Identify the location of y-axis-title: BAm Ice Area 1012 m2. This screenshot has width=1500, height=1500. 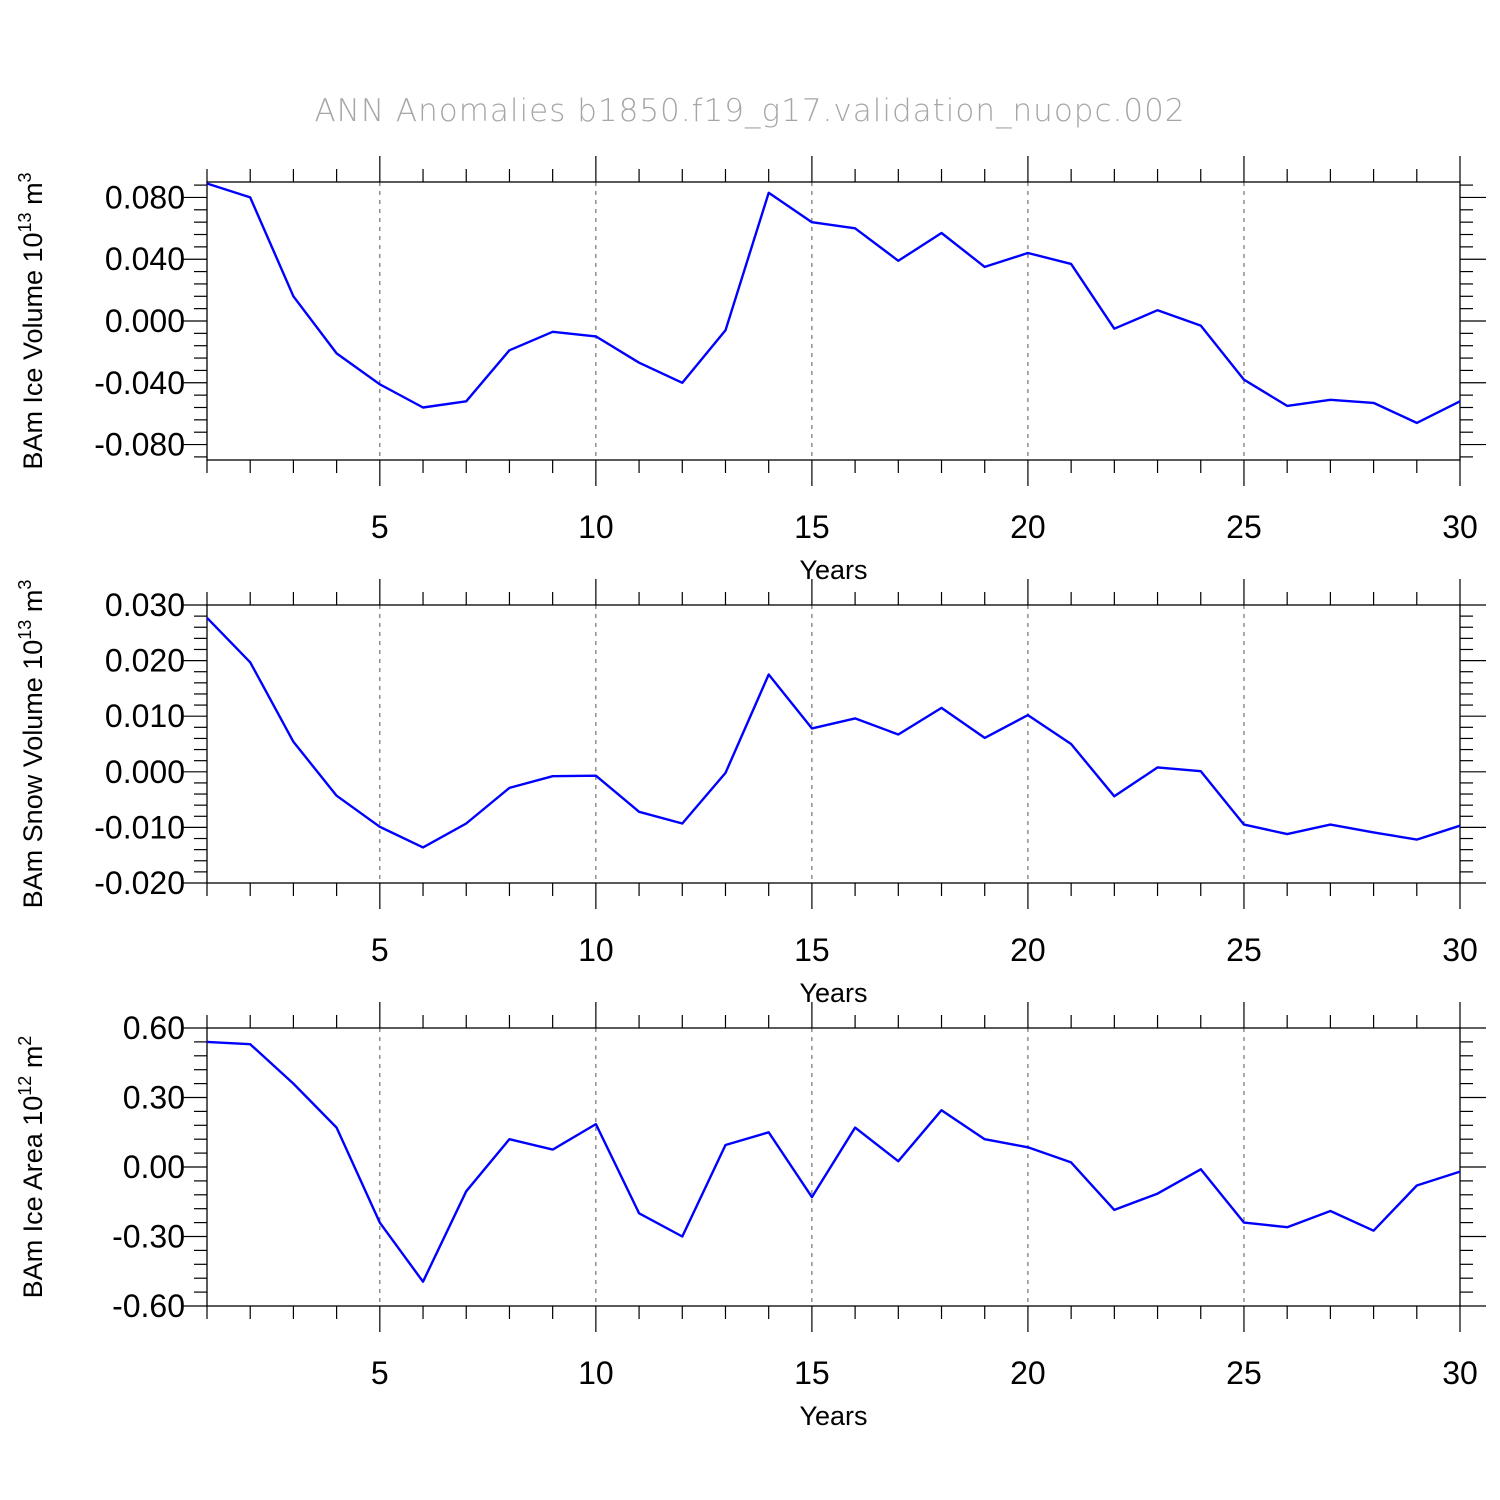
(31, 1167).